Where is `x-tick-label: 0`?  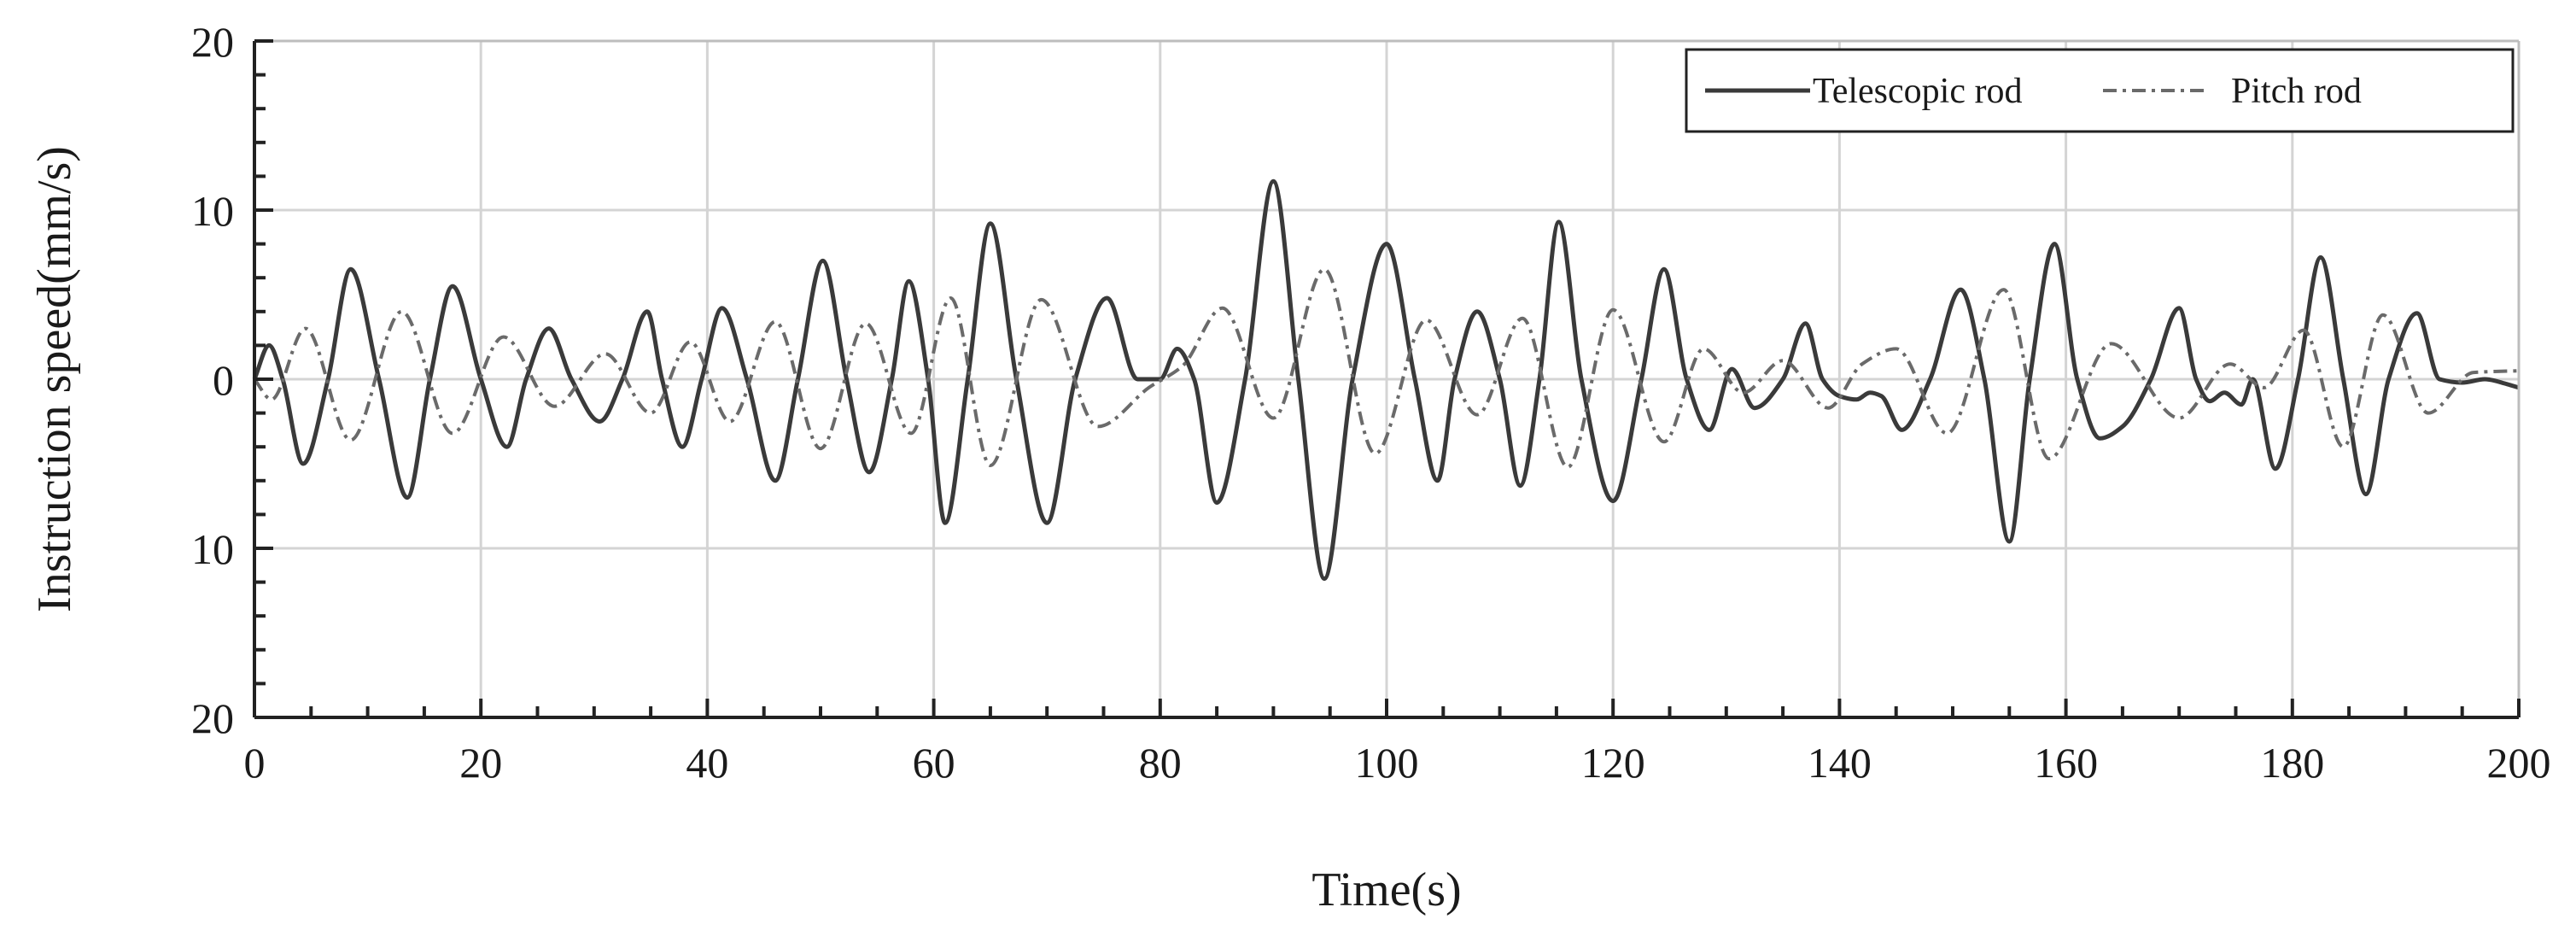
x-tick-label: 0 is located at coordinates (255, 763).